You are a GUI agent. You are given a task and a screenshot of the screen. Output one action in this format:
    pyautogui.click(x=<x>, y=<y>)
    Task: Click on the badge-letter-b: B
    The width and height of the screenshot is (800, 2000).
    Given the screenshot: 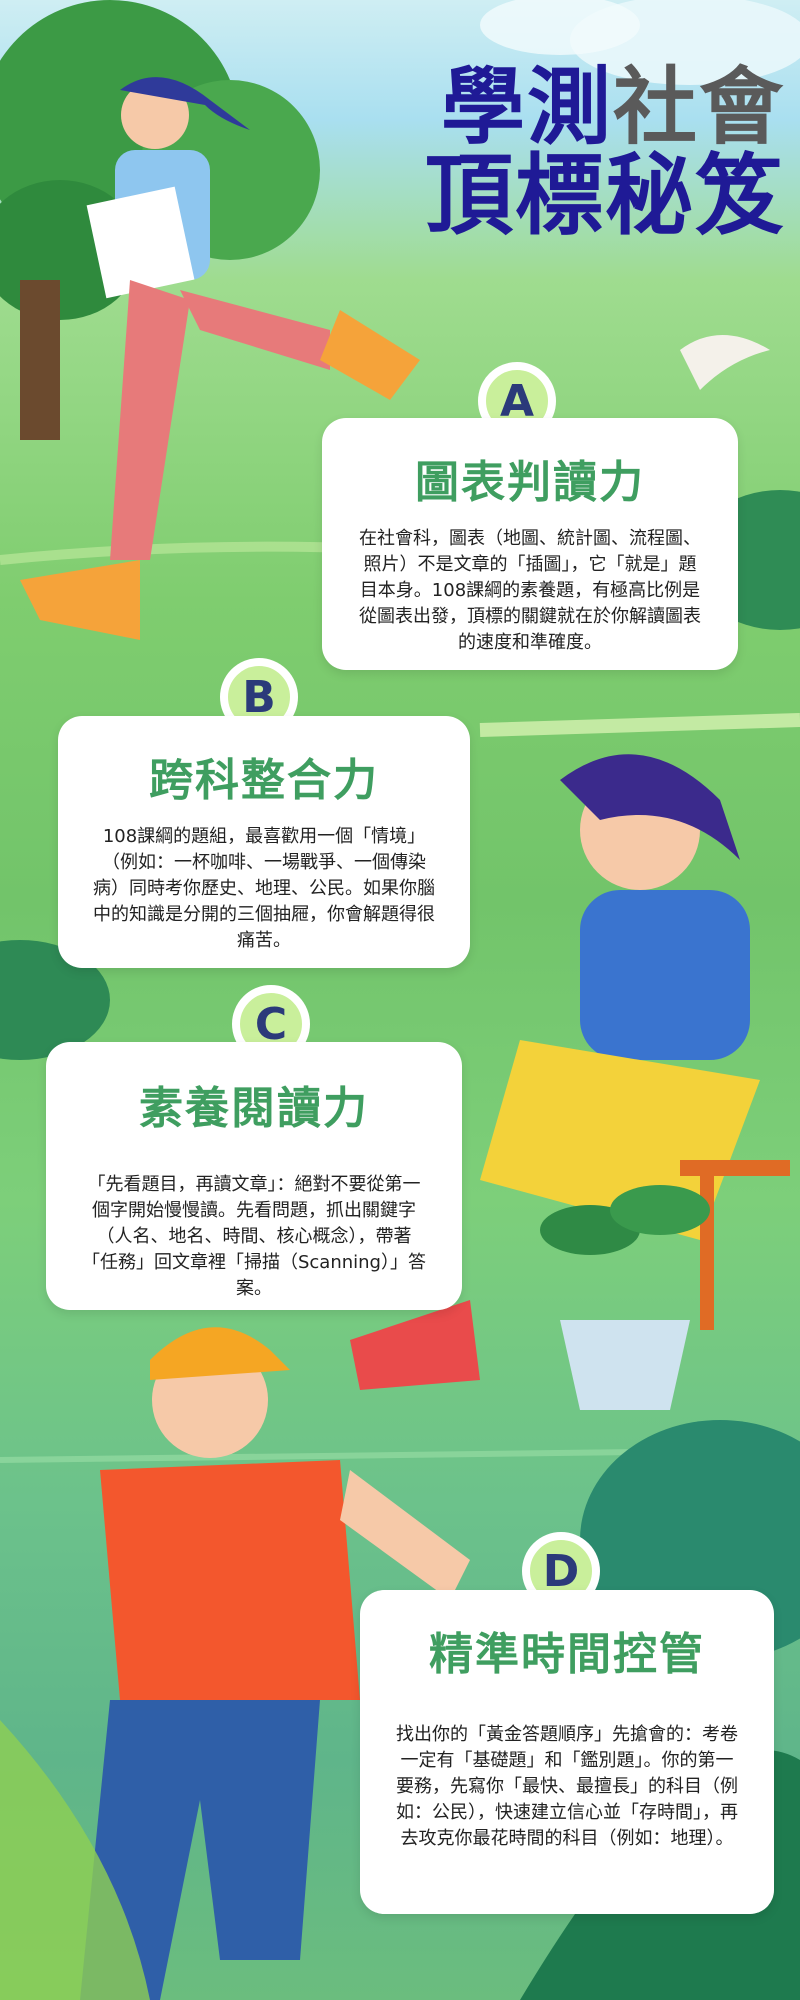 What is the action you would take?
    pyautogui.click(x=259, y=697)
    